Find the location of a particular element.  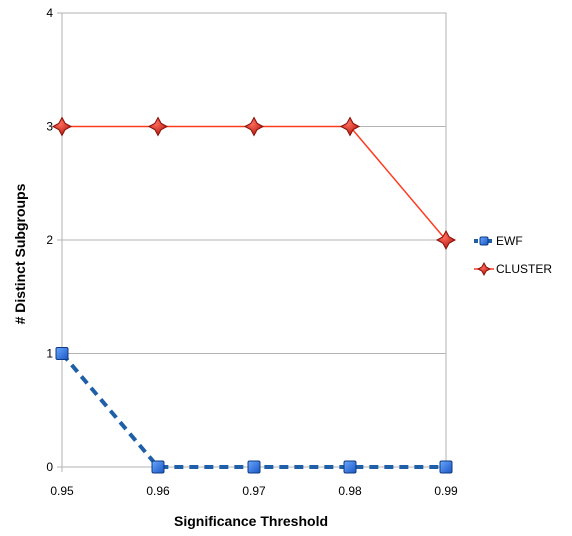

x-tick-label: 0.95 is located at coordinates (62, 491).